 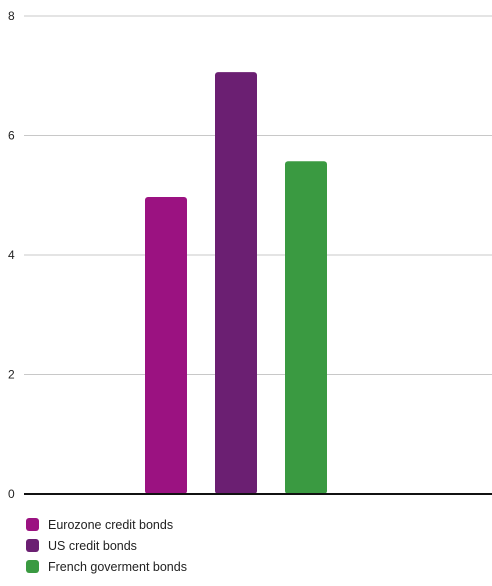 What do you see at coordinates (11, 255) in the screenshot?
I see `y-tick-label: 4` at bounding box center [11, 255].